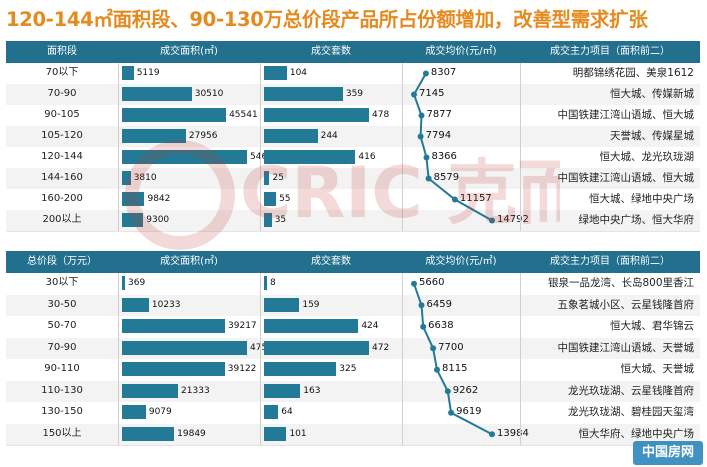 This screenshot has height=467, width=707. I want to click on price-value: 8307, so click(443, 72).